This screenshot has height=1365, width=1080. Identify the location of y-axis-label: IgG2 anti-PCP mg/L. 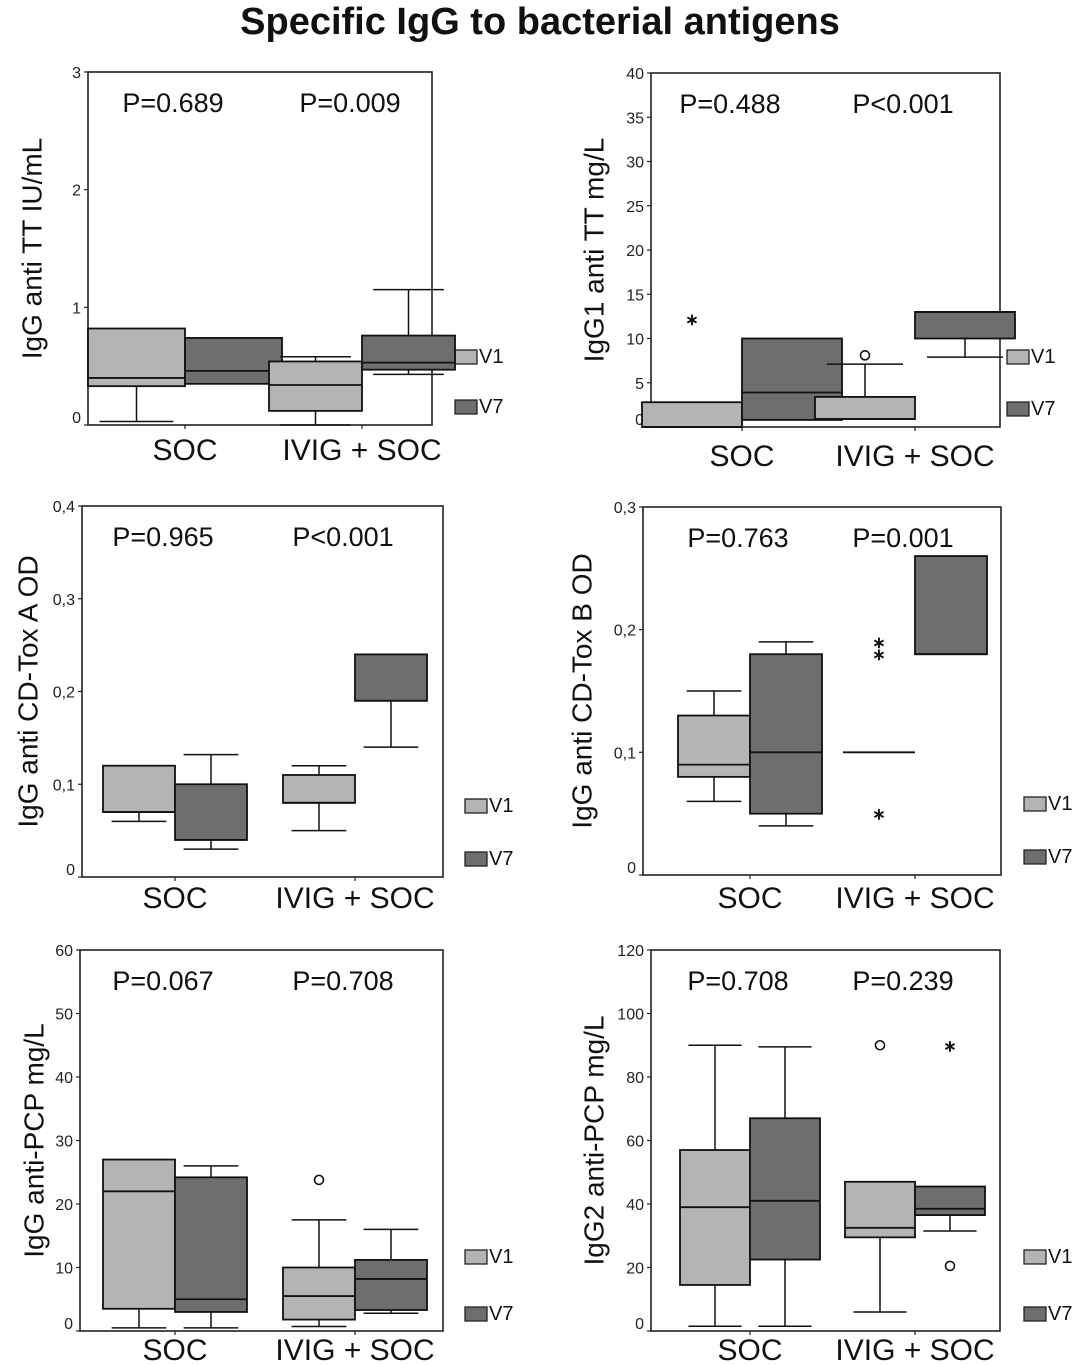
(594, 1140).